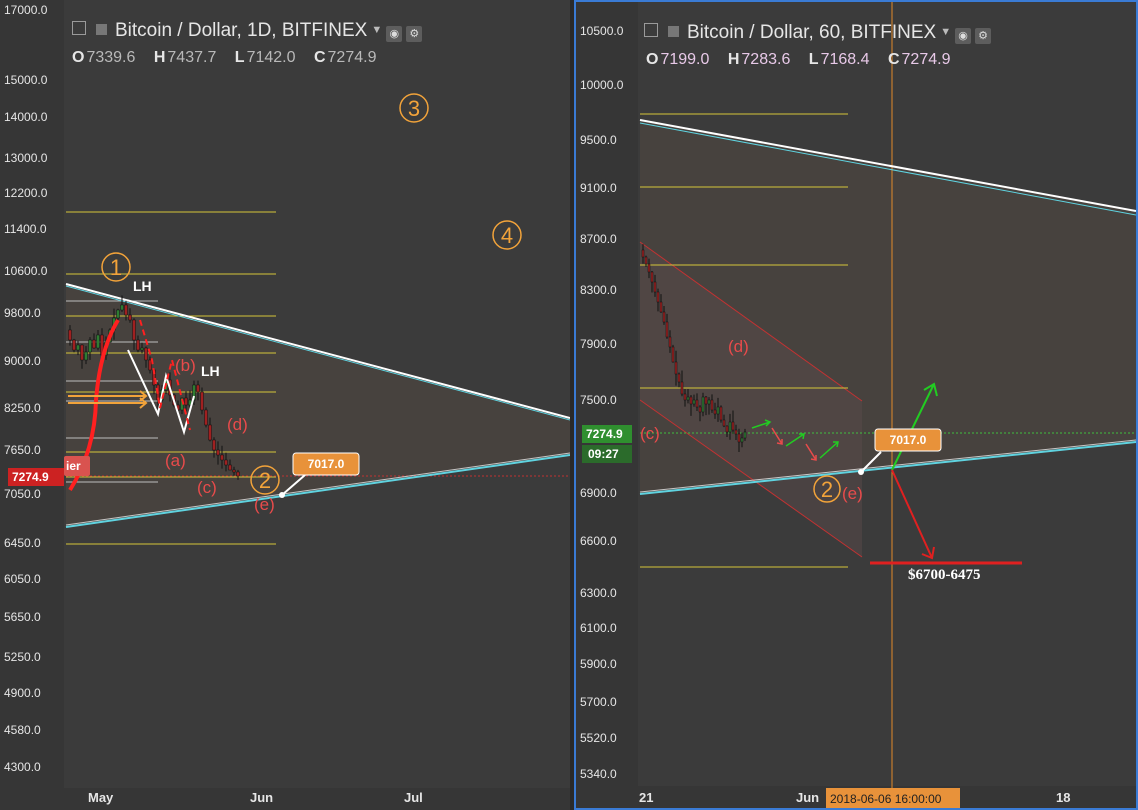  I want to click on left-y-tick: 5650.0, so click(22, 617).